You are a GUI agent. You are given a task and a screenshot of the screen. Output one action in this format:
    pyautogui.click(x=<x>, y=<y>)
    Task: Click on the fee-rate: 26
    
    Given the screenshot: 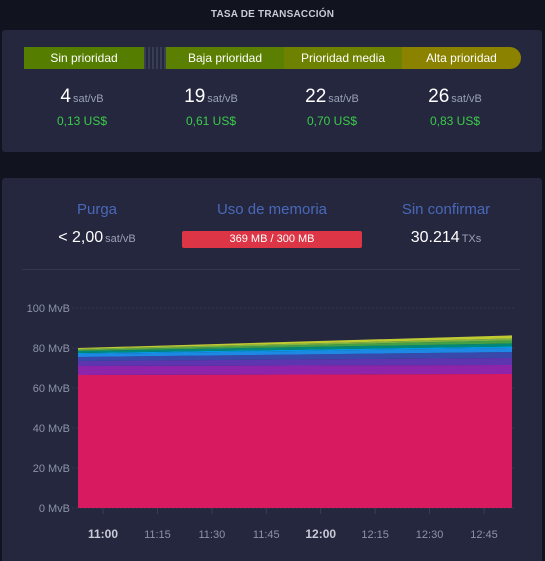 What is the action you would take?
    pyautogui.click(x=439, y=96)
    